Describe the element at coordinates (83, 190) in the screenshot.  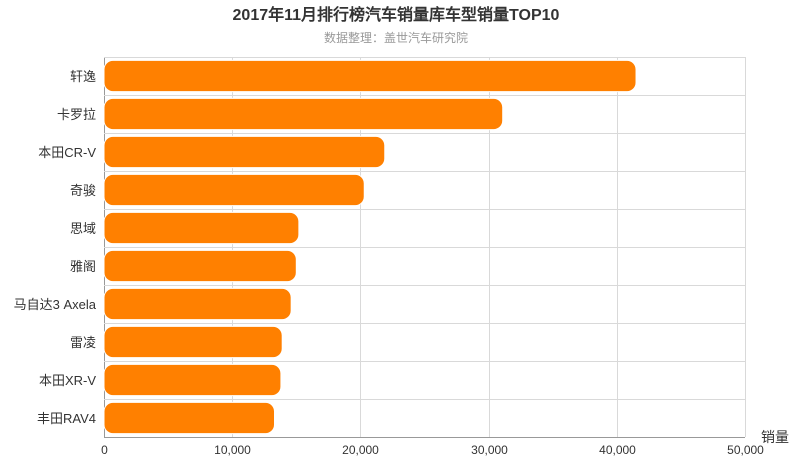
I see `category-label: 奇骏` at that location.